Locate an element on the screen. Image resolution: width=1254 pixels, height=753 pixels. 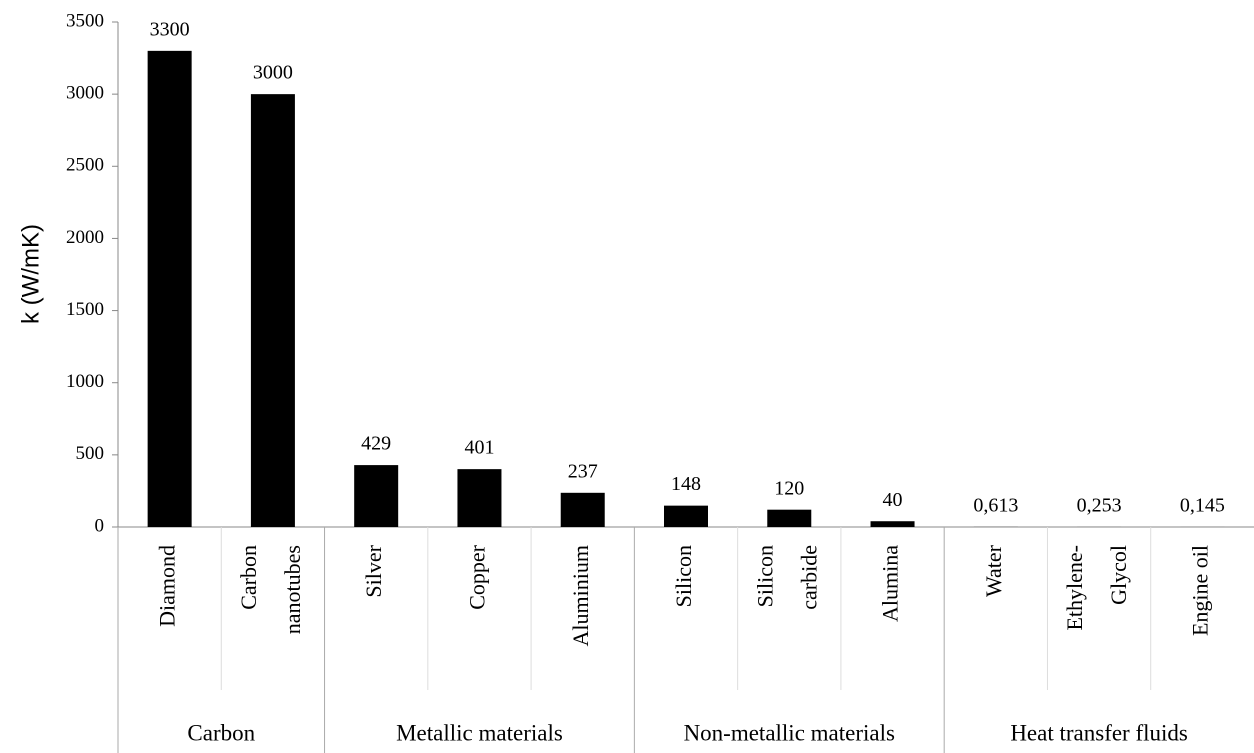
y-tick-label: 1500 is located at coordinates (85, 309).